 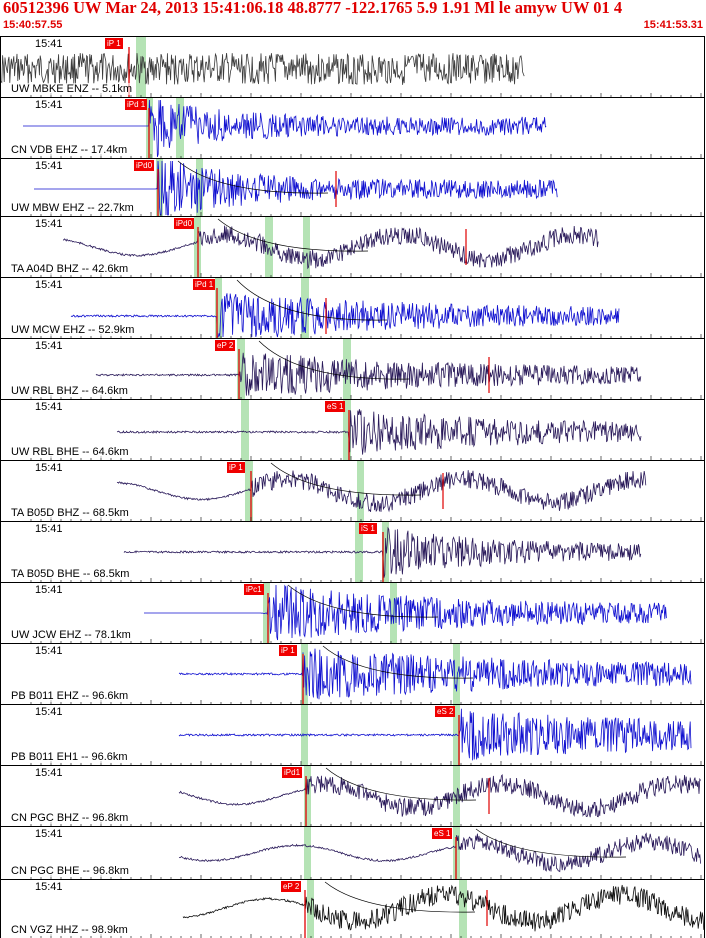 I want to click on station-label: TA A04D BHZ -- 42.6km, so click(x=70, y=269).